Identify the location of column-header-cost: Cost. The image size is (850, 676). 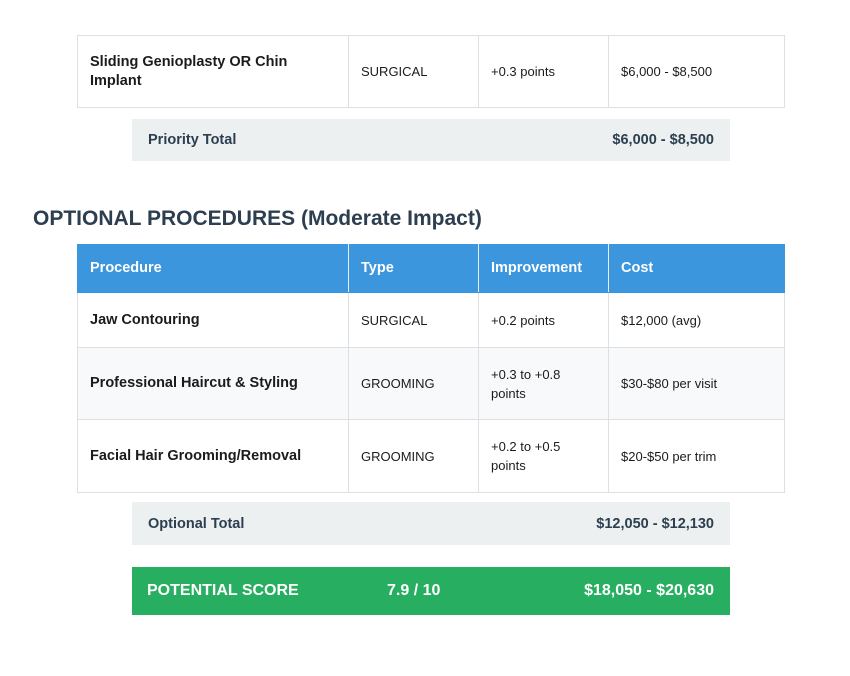
(696, 268).